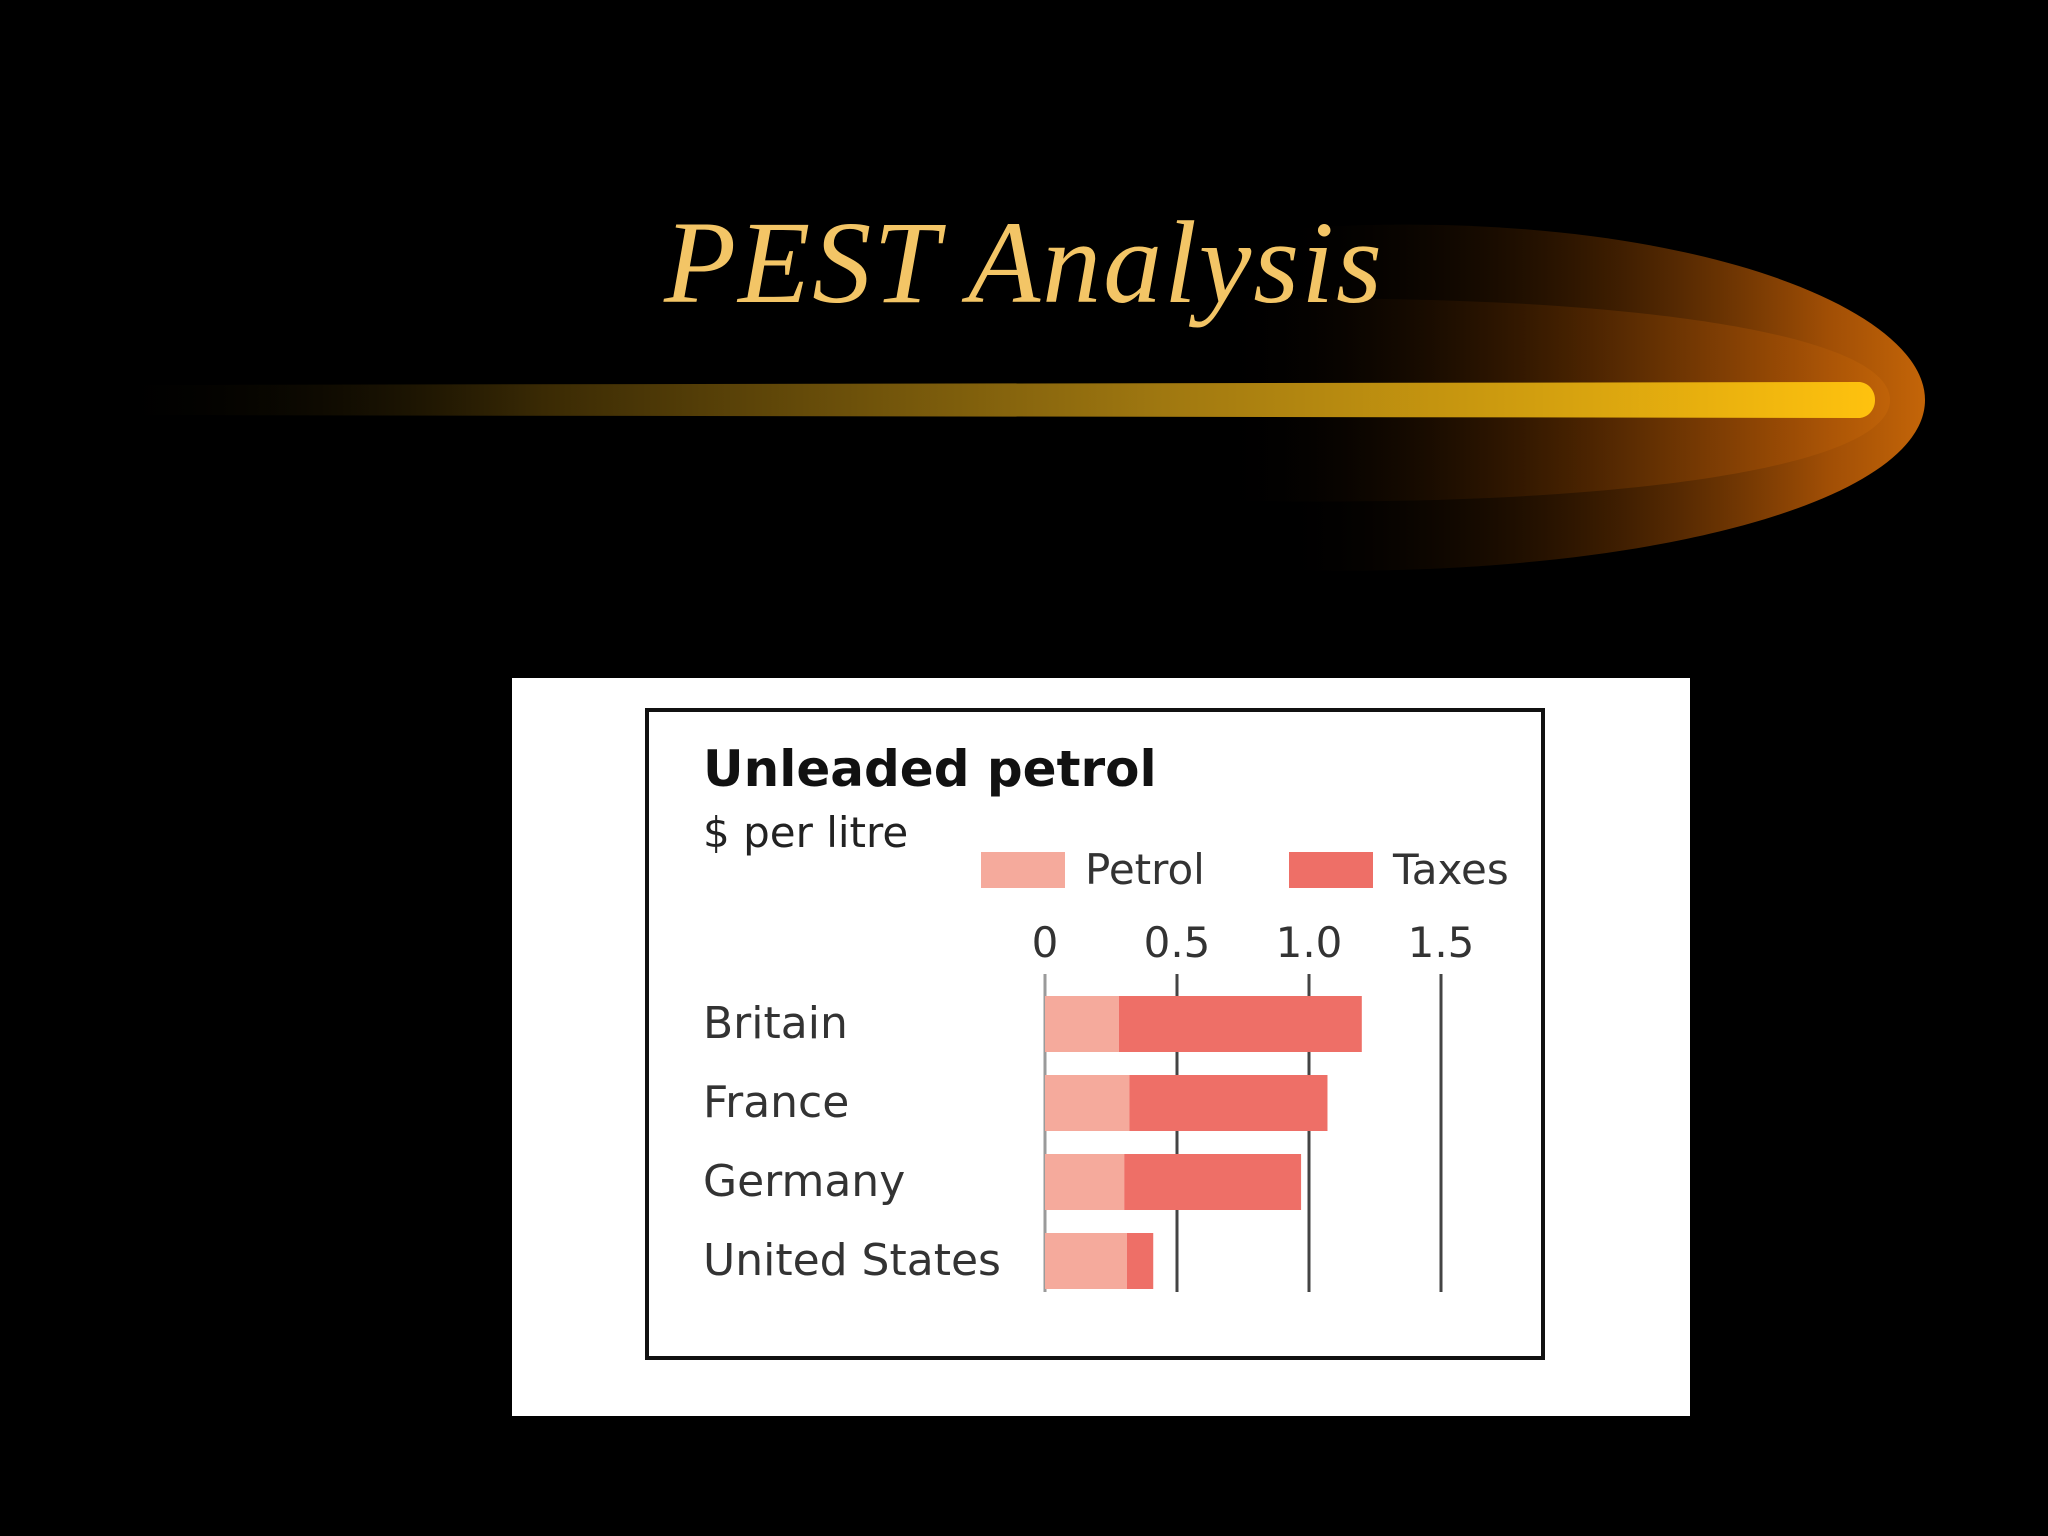 This screenshot has height=1536, width=2048. What do you see at coordinates (1450, 869) in the screenshot?
I see `legend-label: Taxes` at bounding box center [1450, 869].